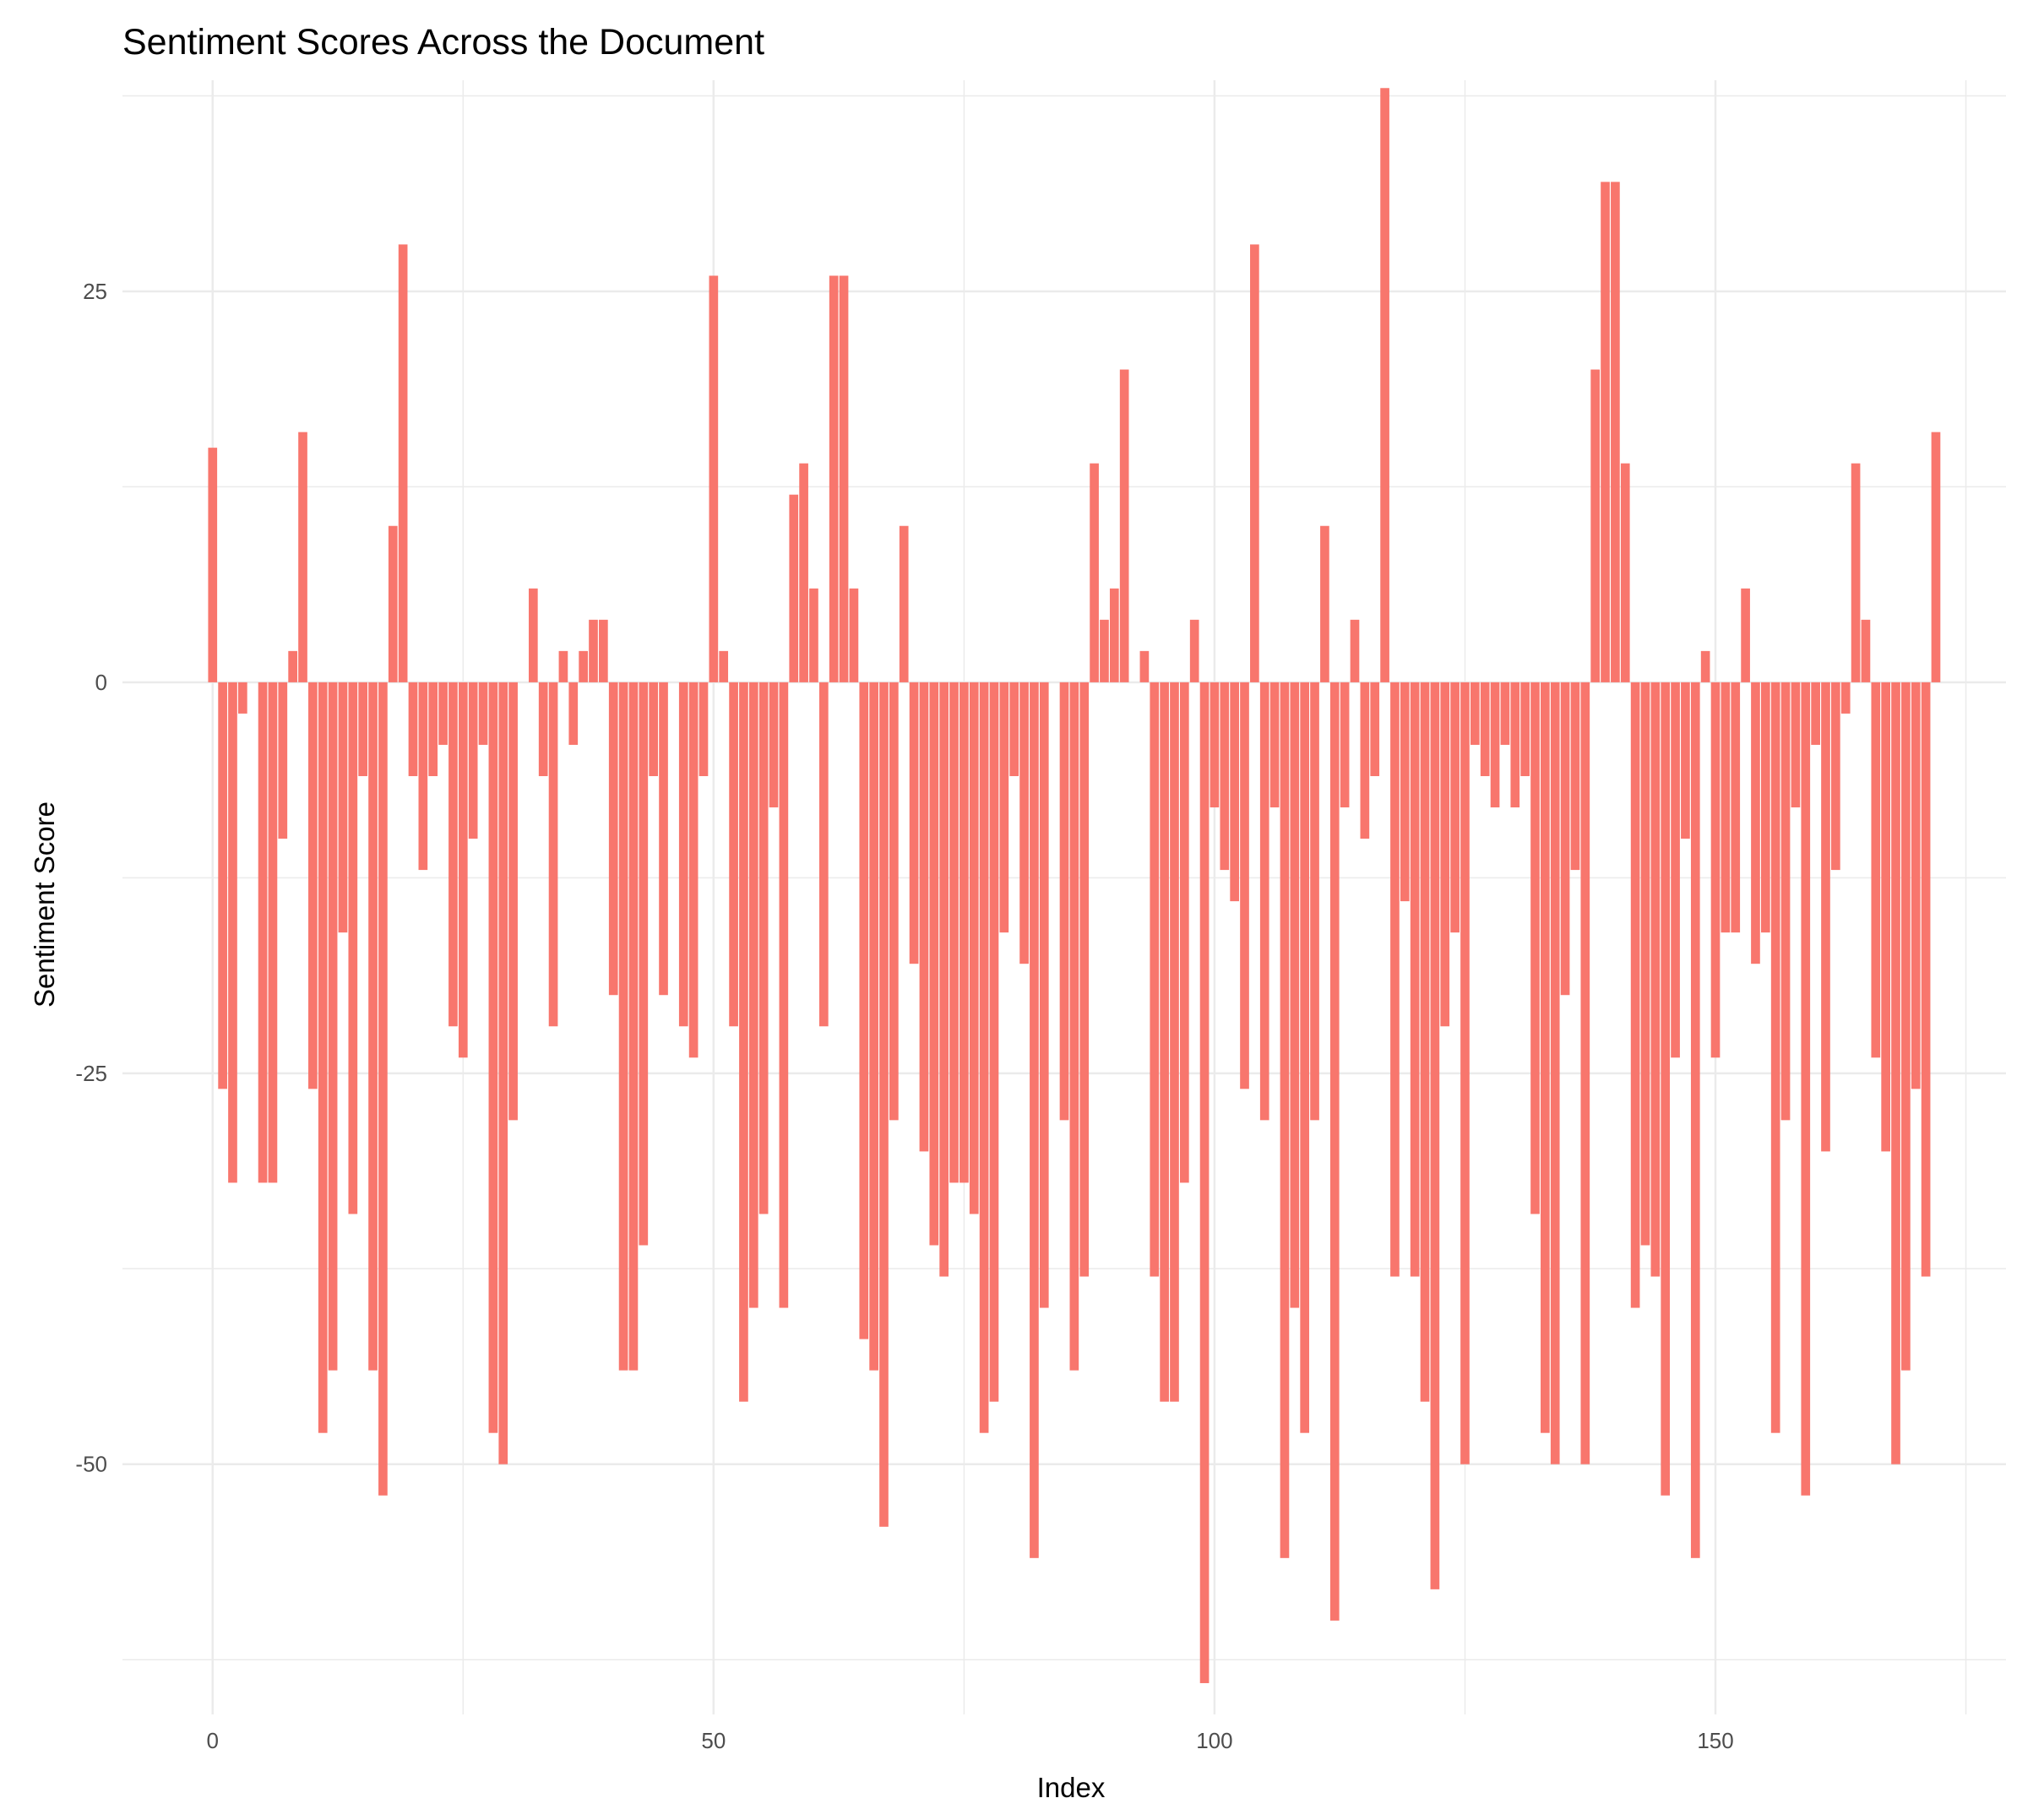 The height and width of the screenshot is (1809, 2044). I want to click on chart-title: Sentiment Scores Across the Document, so click(444, 42).